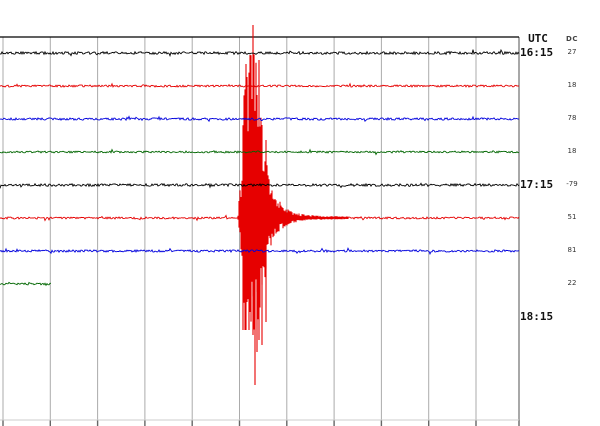 Image resolution: width=600 pixels, height=426 pixels. I want to click on dc-value: 81, so click(572, 250).